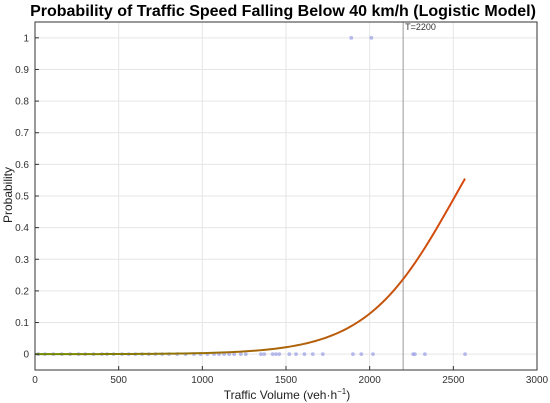 The width and height of the screenshot is (550, 403). I want to click on y-tick-label: 0.3, so click(22, 260).